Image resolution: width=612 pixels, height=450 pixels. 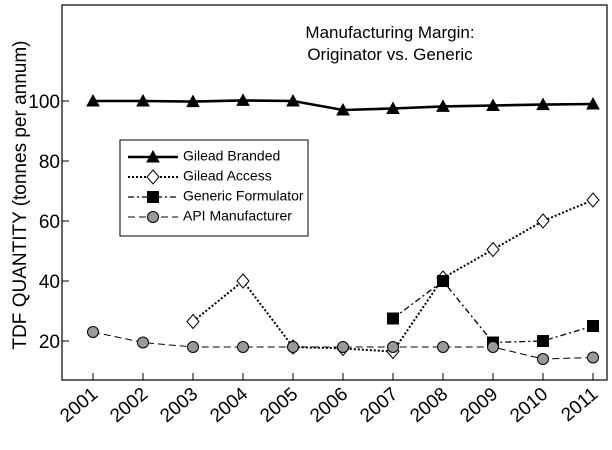 I want to click on x-tick-label: 2002, so click(x=129, y=405).